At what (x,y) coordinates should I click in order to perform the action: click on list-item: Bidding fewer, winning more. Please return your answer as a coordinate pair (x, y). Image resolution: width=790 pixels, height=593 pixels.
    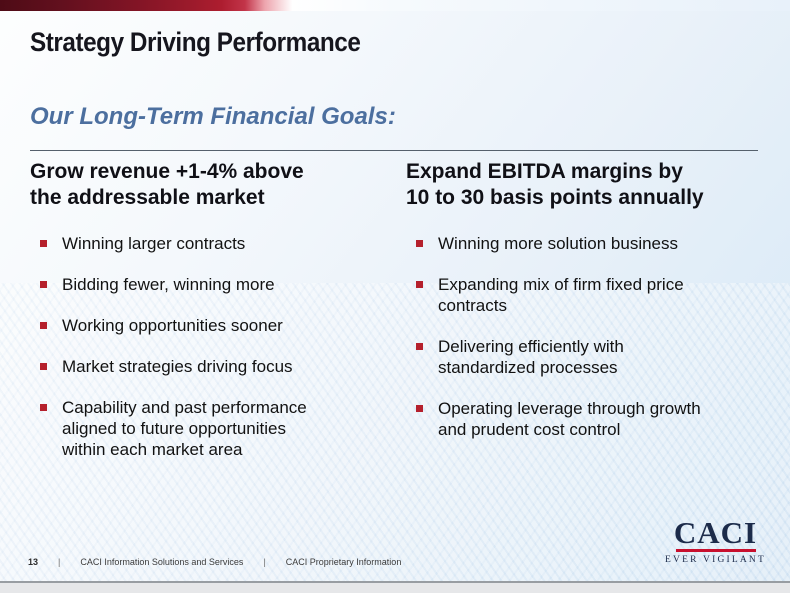
    Looking at the image, I should click on (209, 284).